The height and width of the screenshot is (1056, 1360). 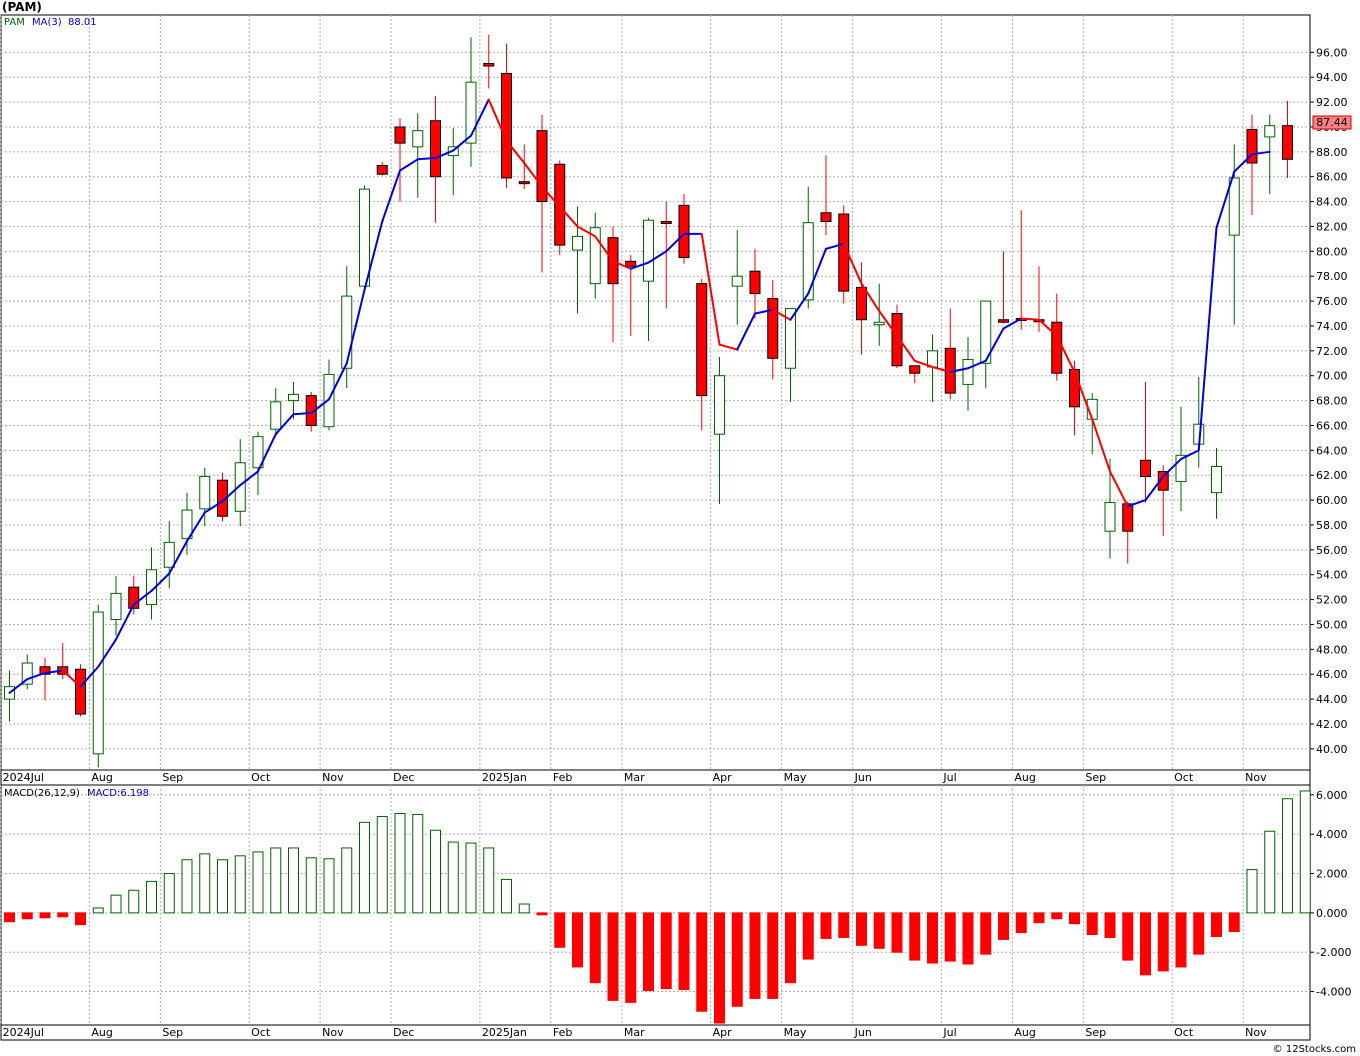 What do you see at coordinates (1332, 874) in the screenshot?
I see `macd-tick-label: 2.000` at bounding box center [1332, 874].